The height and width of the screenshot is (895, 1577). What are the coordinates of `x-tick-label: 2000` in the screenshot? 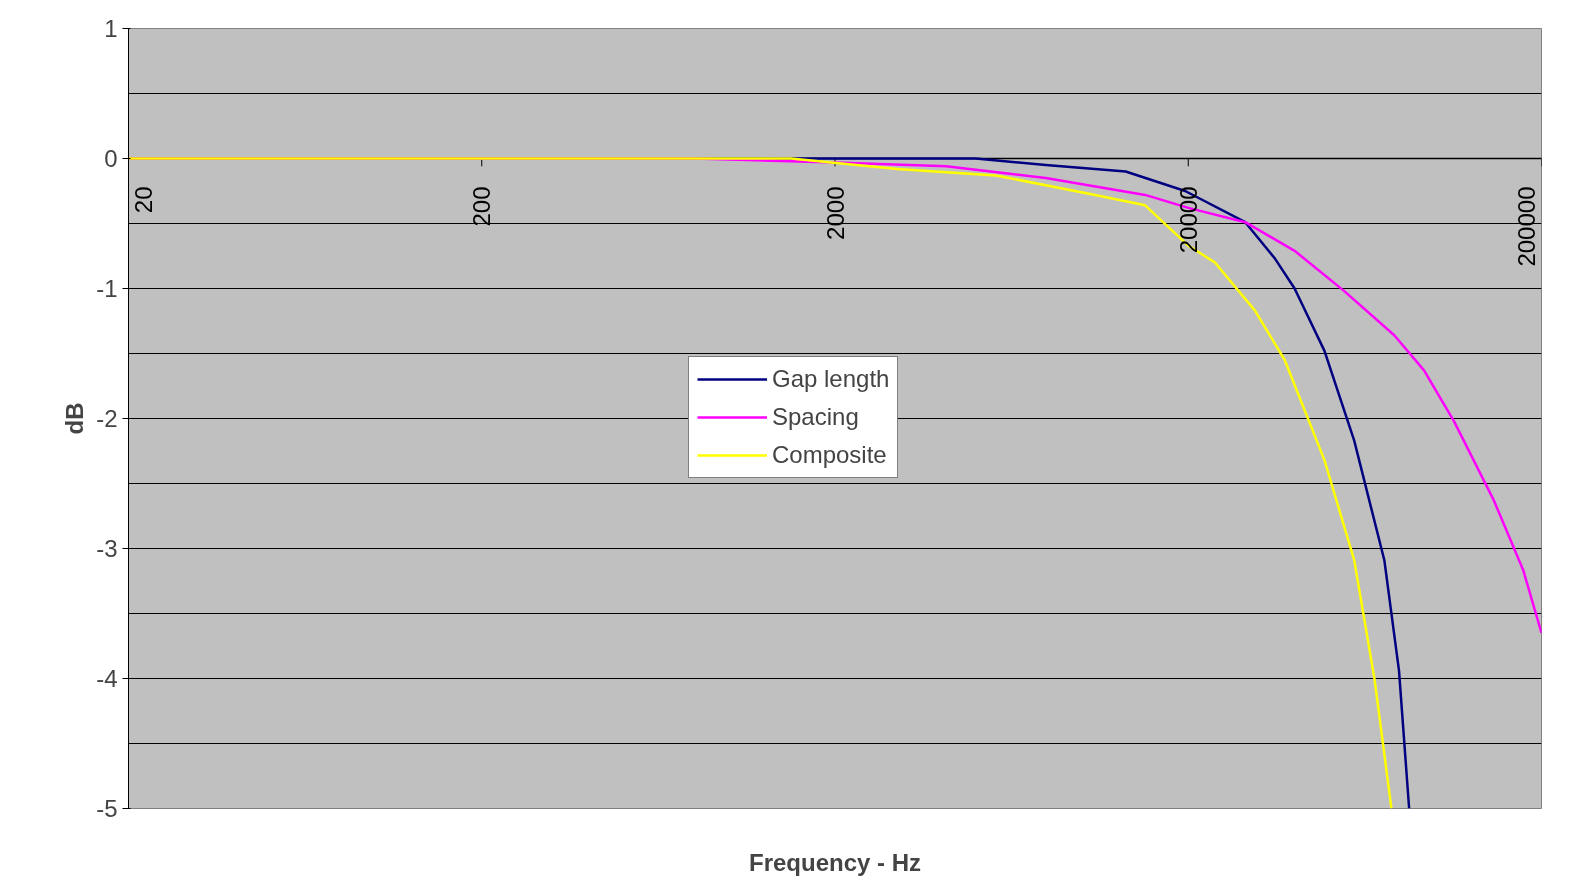 It's located at (835, 213).